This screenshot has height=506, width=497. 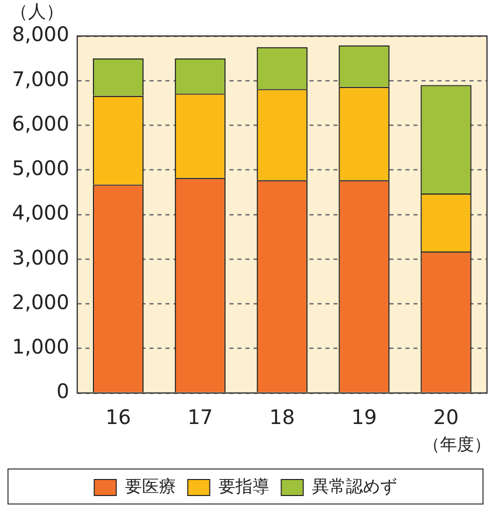 I want to click on y-tick-label: 5,000, so click(x=41, y=168).